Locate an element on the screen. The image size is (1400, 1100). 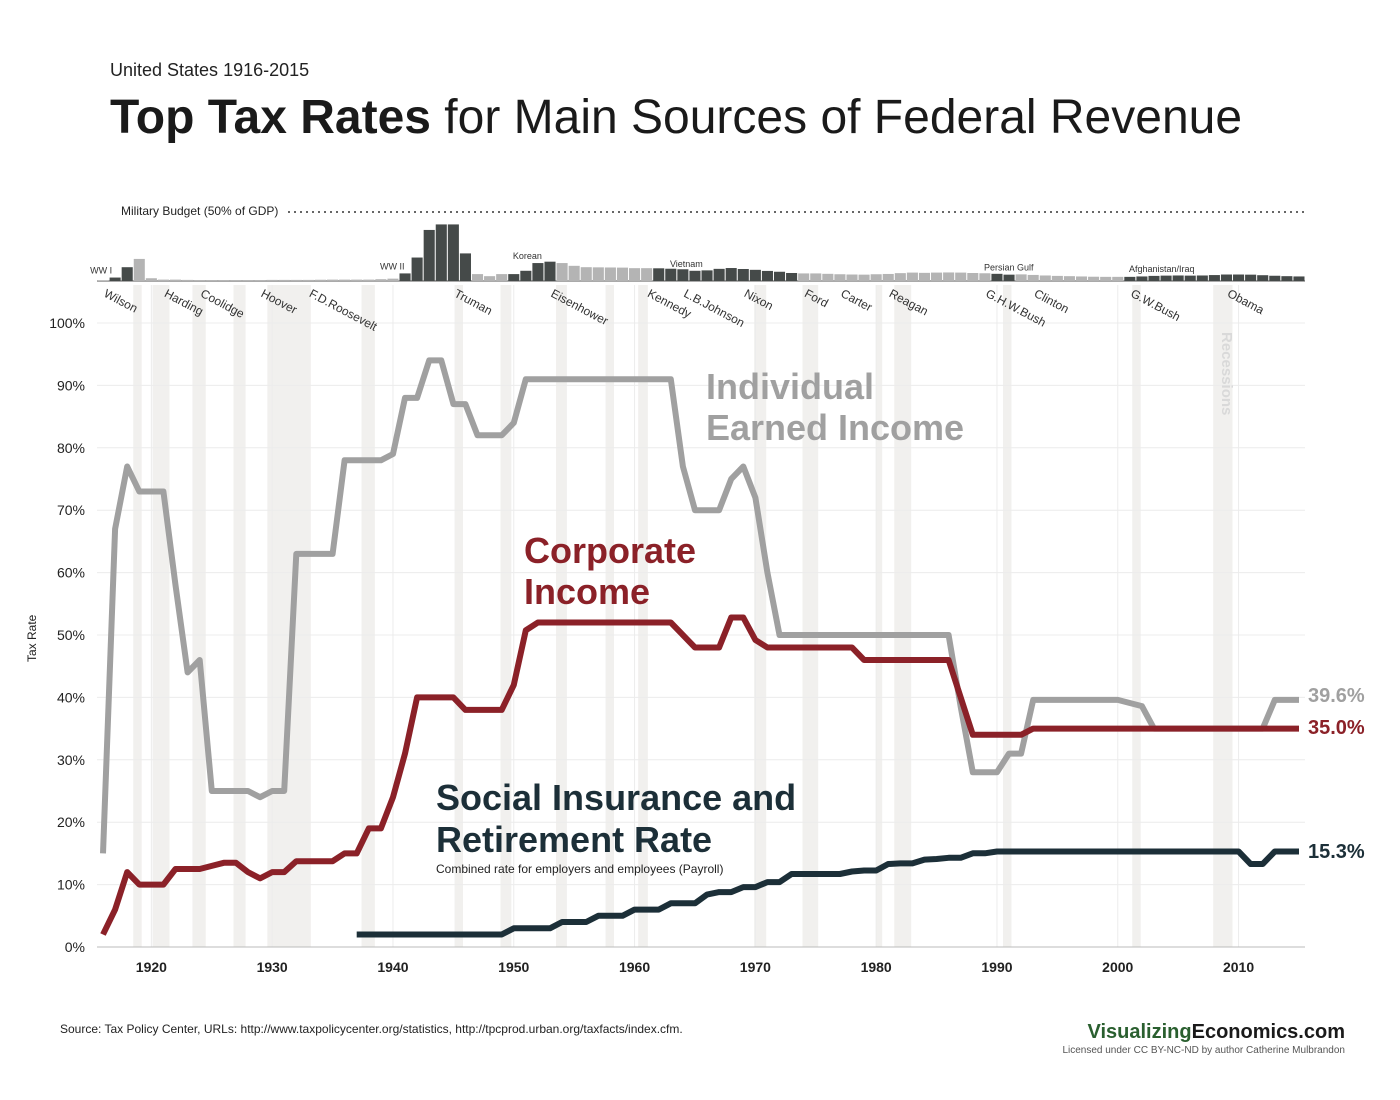
war-label: Afghanistan/Iraq is located at coordinates (1162, 269).